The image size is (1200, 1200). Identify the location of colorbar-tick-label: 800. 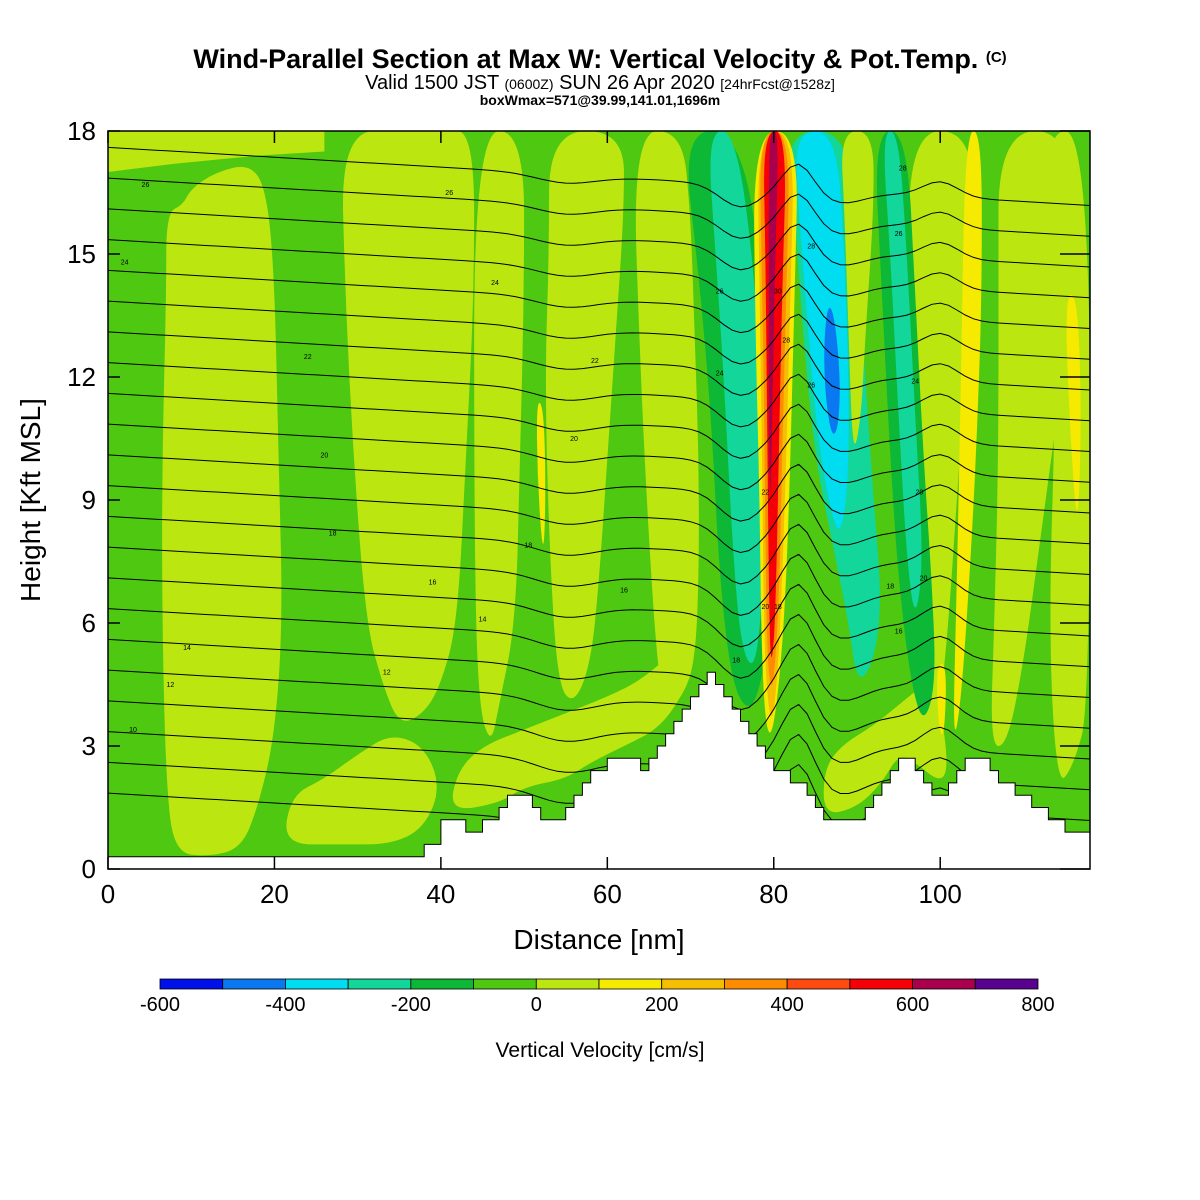
(1037, 1005).